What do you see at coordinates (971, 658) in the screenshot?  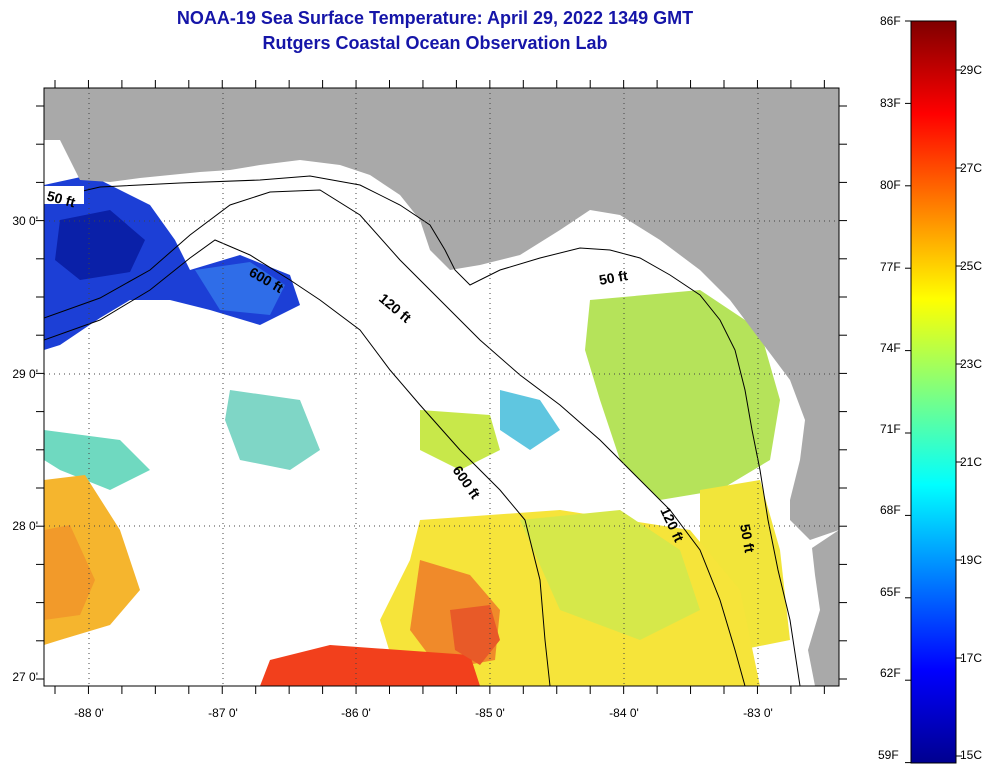 I see `cb-c-17: 17C` at bounding box center [971, 658].